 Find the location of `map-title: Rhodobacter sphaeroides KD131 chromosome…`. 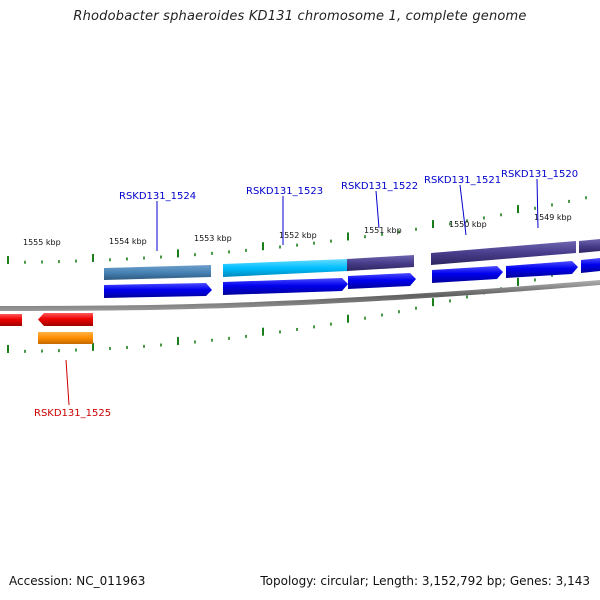

map-title: Rhodobacter sphaeroides KD131 chromosome… is located at coordinates (300, 16).